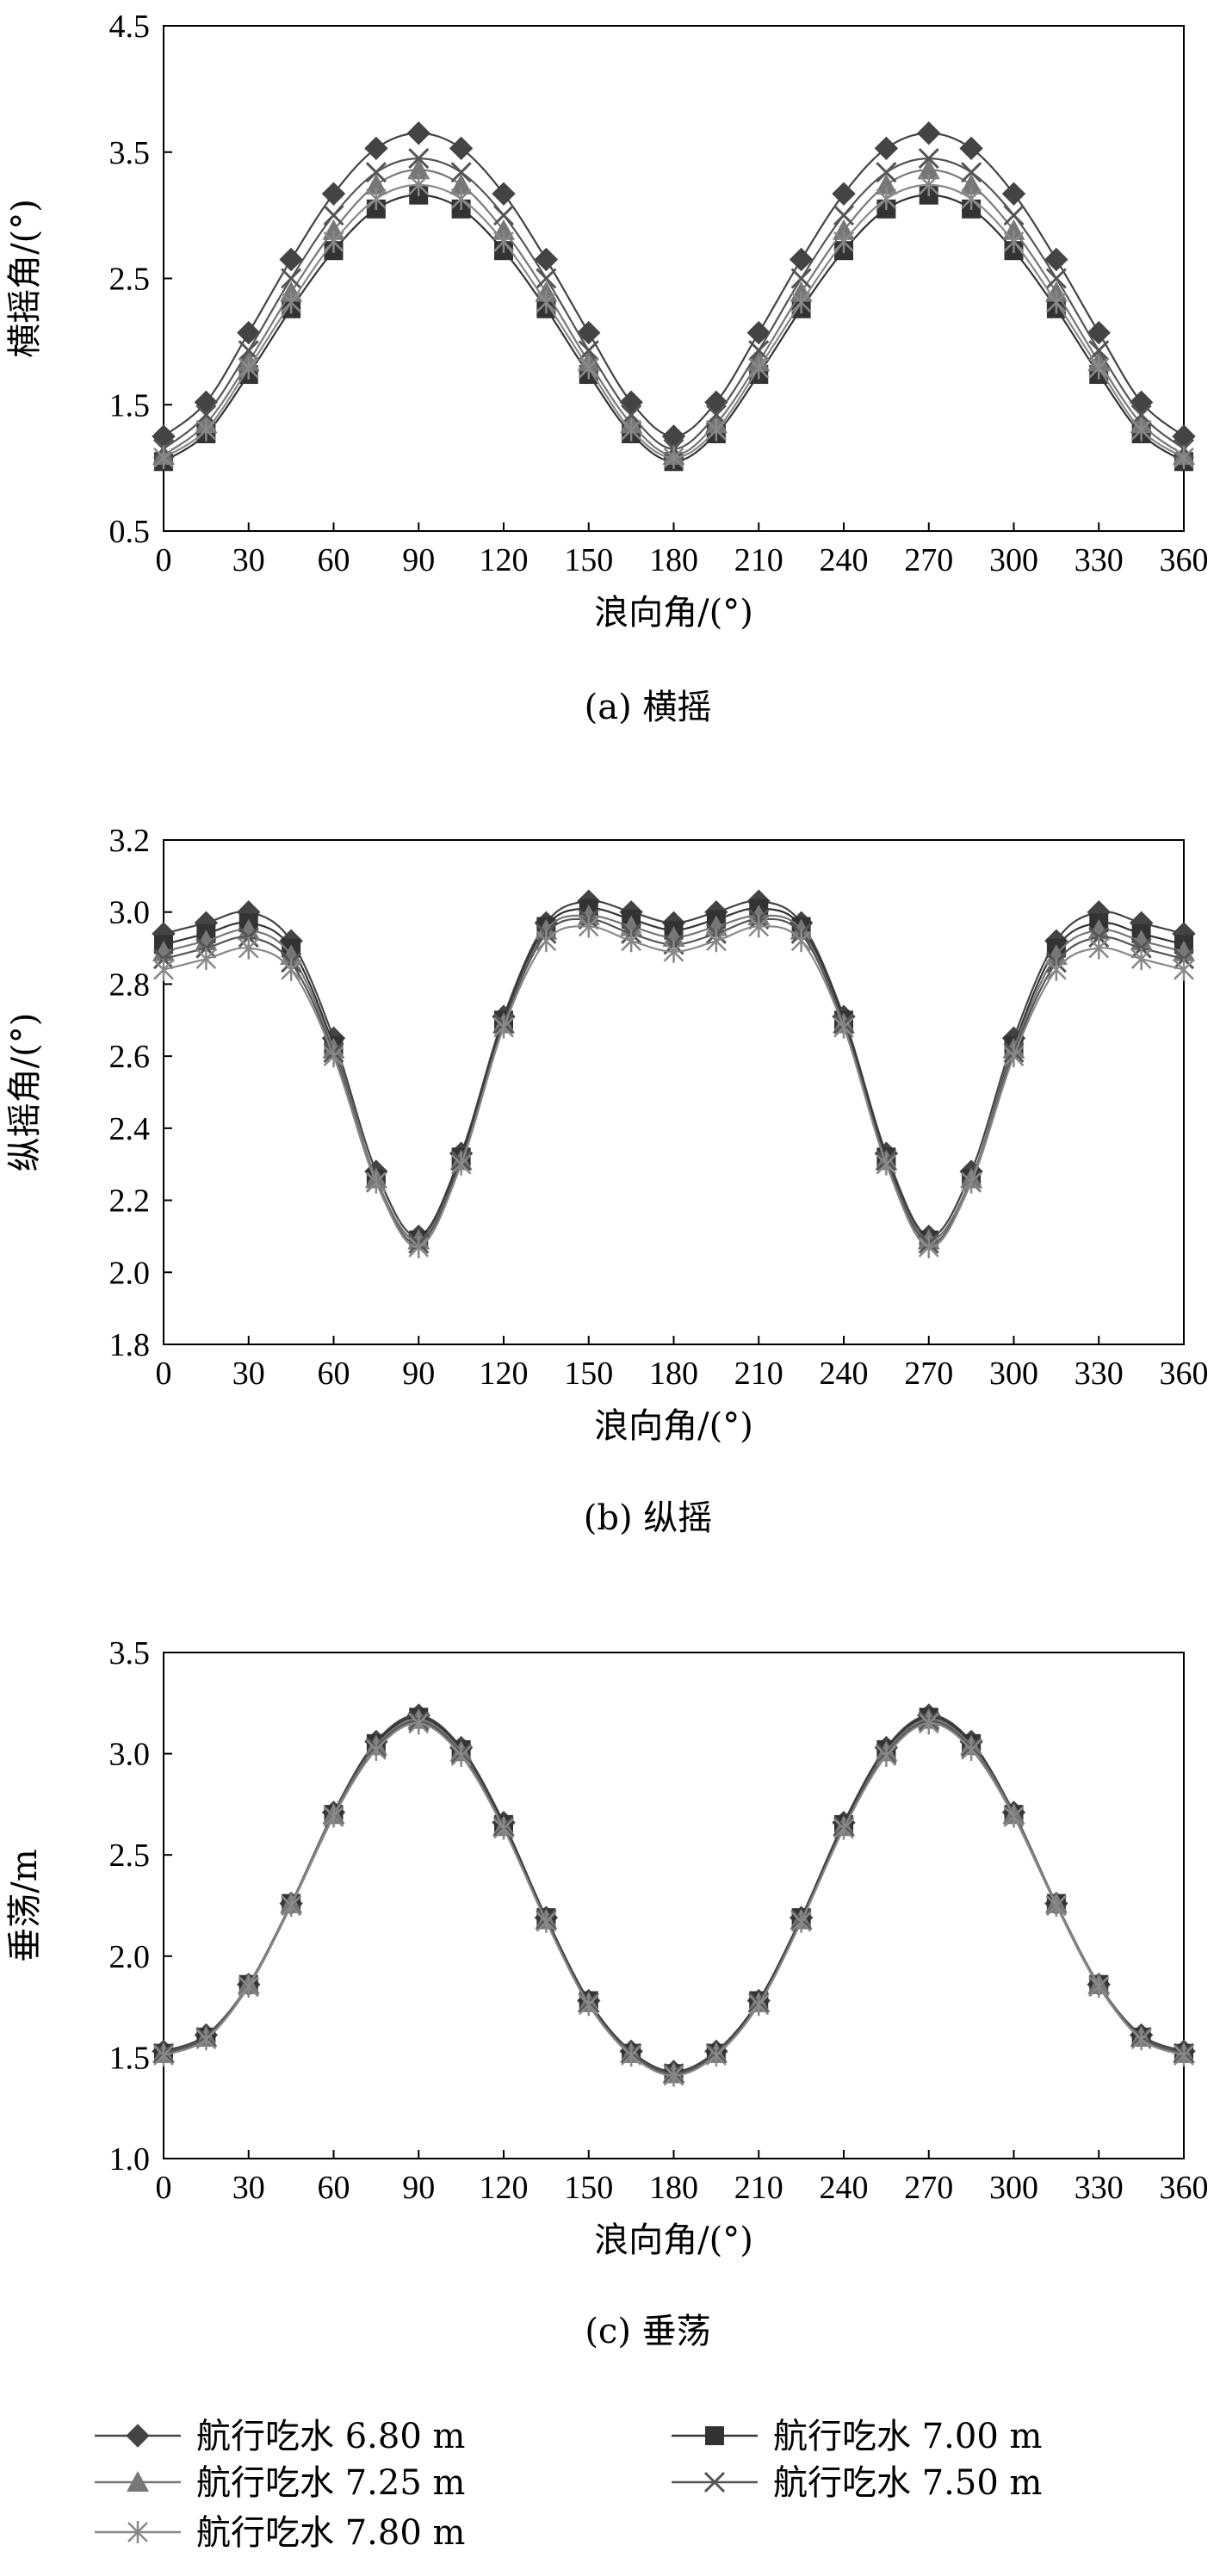 Image resolution: width=1220 pixels, height=2576 pixels. Describe the element at coordinates (1099, 2188) in the screenshot. I see `x-tick-label: 330` at that location.